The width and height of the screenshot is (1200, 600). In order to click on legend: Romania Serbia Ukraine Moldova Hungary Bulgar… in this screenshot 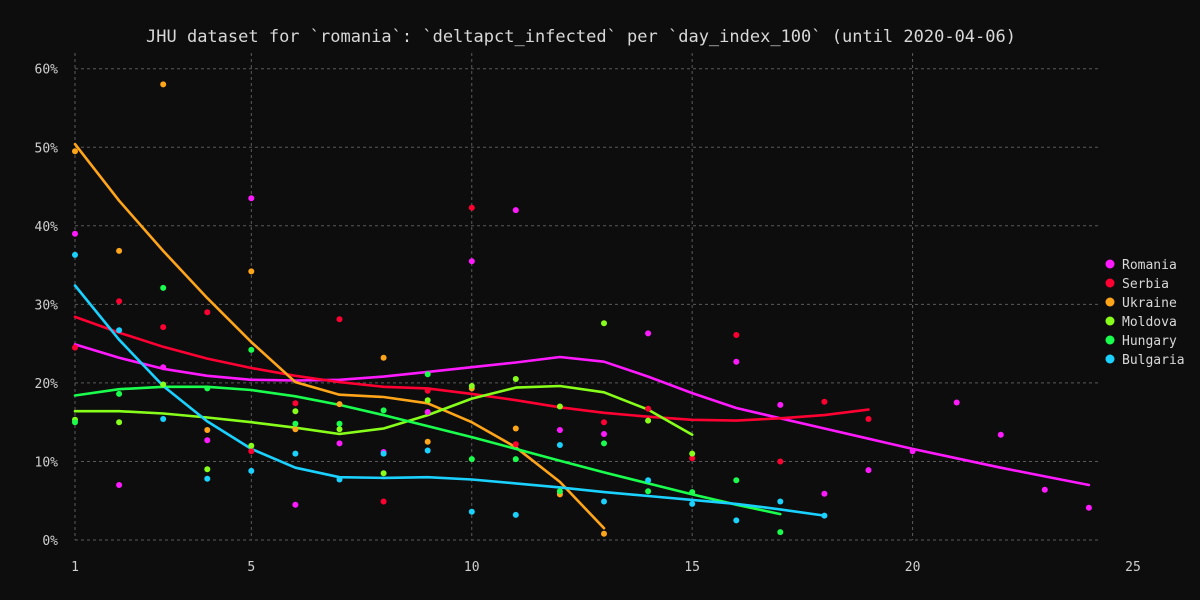, I will do `click(1145, 313)`.